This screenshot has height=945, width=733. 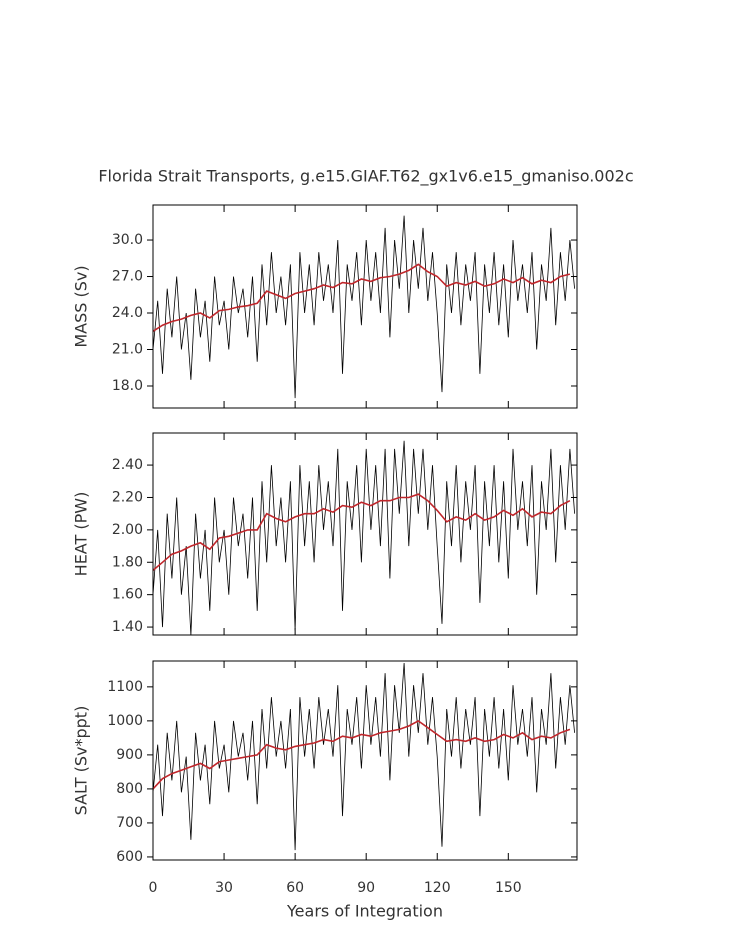 What do you see at coordinates (295, 888) in the screenshot?
I see `x-tick-label: 60` at bounding box center [295, 888].